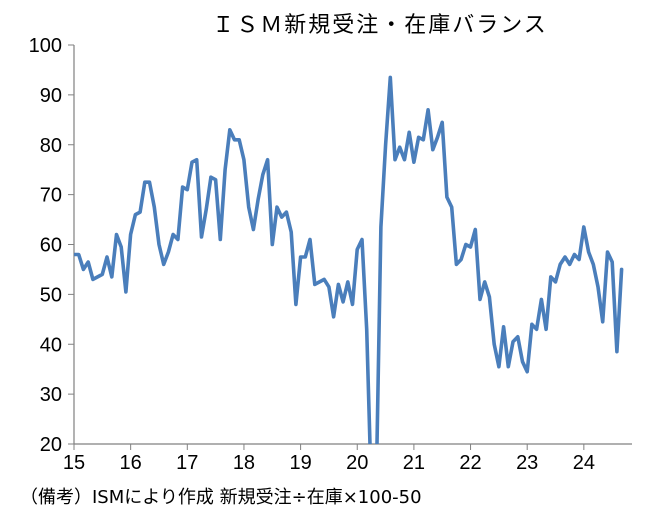 The image size is (658, 521). What do you see at coordinates (187, 463) in the screenshot?
I see `x-tick-label: 17` at bounding box center [187, 463].